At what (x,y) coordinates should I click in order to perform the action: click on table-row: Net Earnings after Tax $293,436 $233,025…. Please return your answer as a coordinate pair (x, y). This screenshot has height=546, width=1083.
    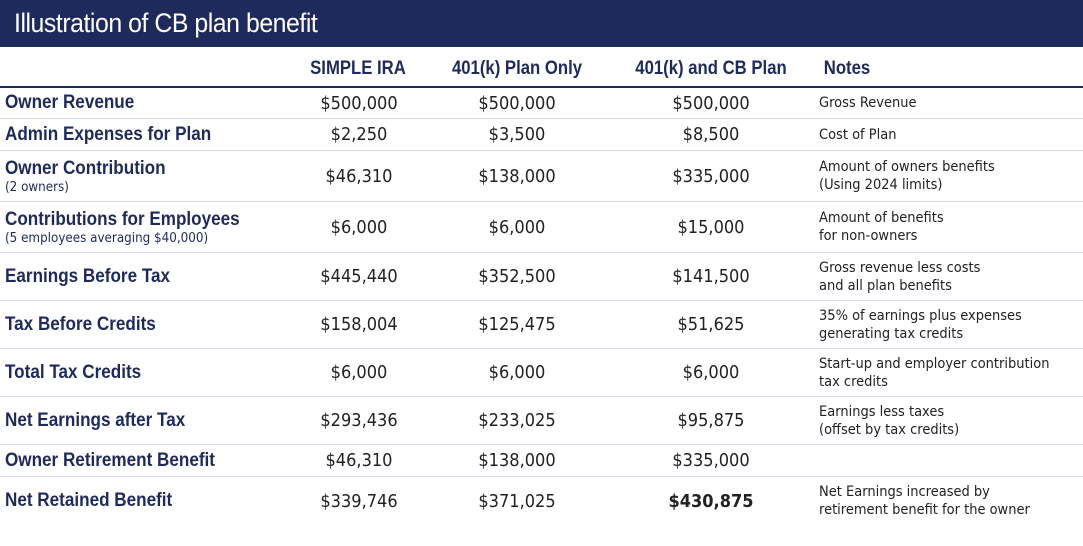
    Looking at the image, I should click on (541, 421).